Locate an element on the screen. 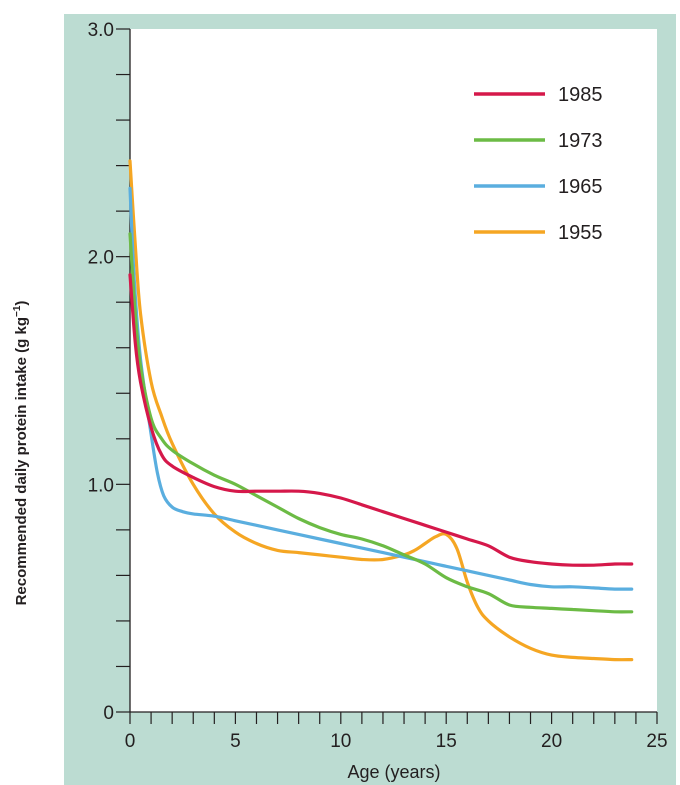  y-tick-label: 1.0 is located at coordinates (101, 485).